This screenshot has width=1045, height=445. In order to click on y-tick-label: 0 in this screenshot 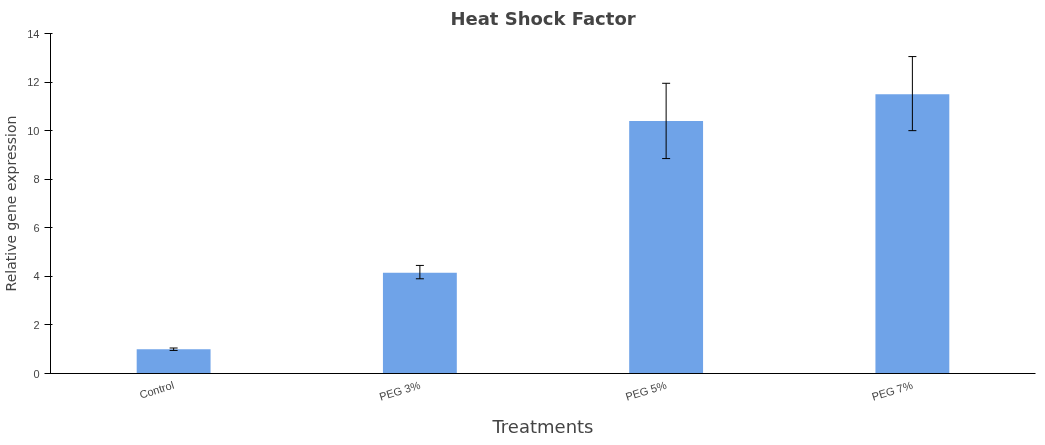, I will do `click(36, 373)`.